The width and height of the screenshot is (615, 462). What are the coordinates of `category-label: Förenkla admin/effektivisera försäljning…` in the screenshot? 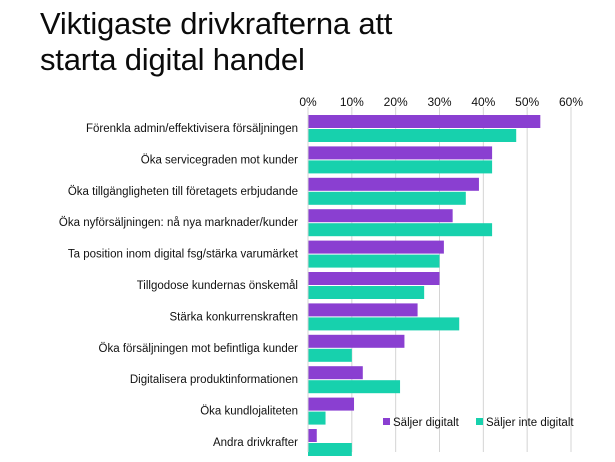 It's located at (192, 129).